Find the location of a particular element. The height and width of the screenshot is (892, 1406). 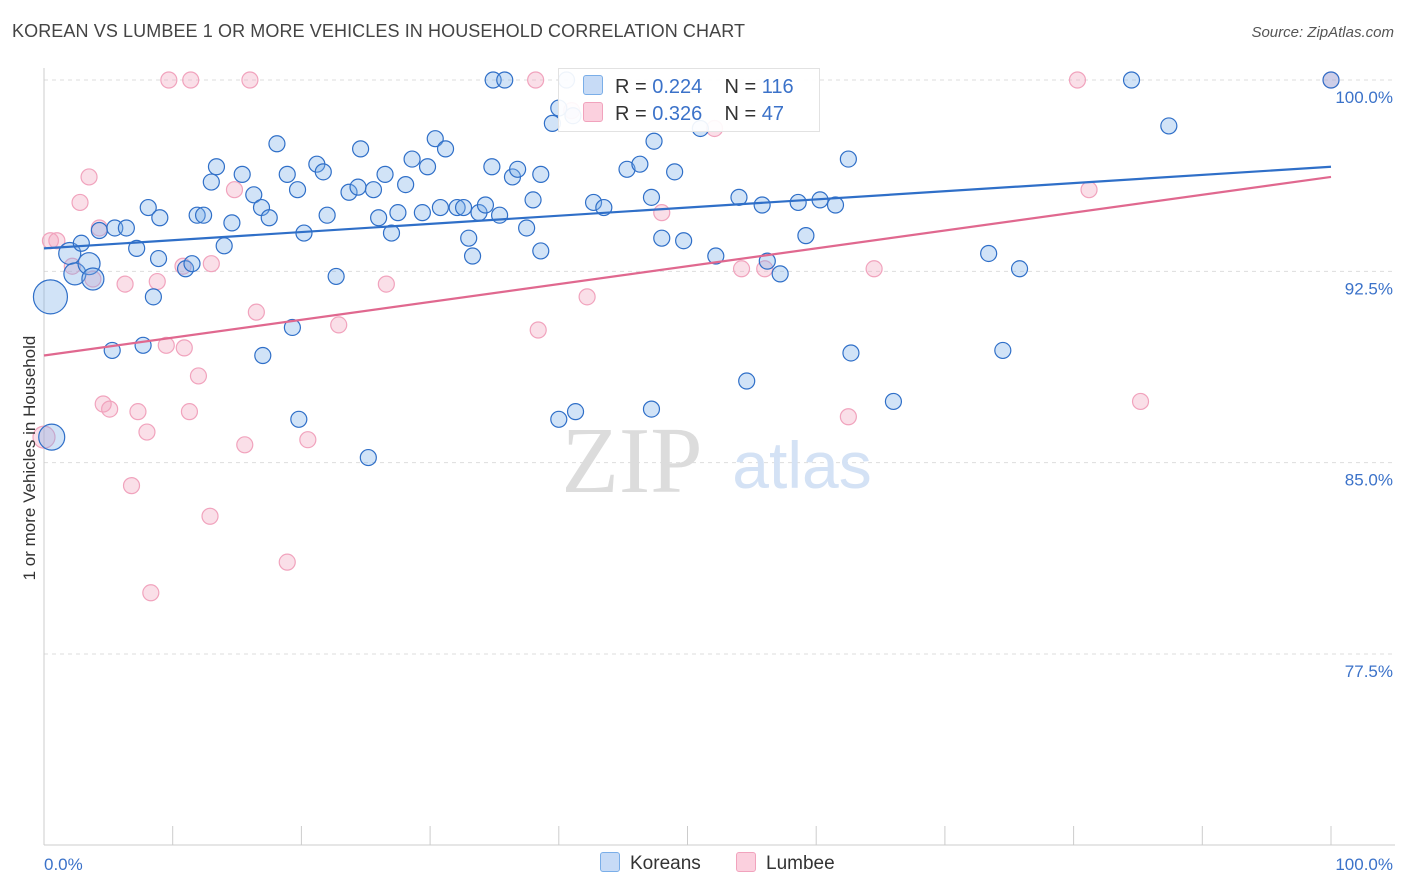

koreans-swatch is located at coordinates (593, 85).